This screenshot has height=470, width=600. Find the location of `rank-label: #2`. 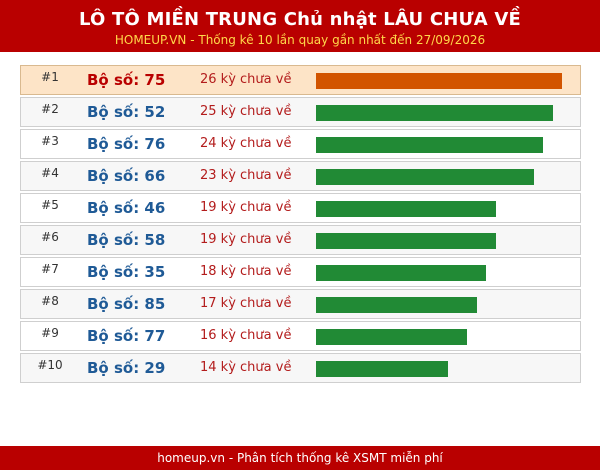

rank-label: #2 is located at coordinates (50, 109).